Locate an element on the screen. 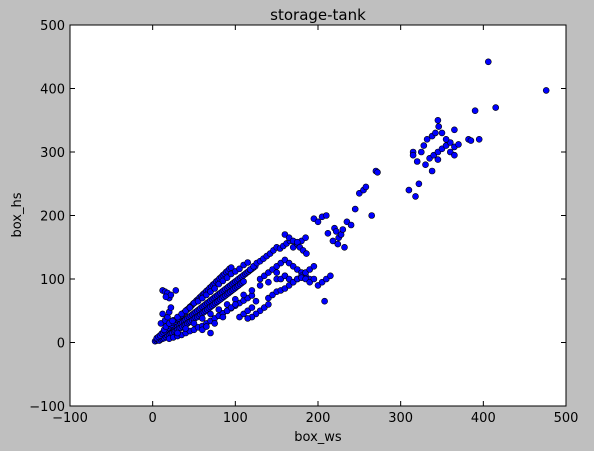  x-tick-label: 300 is located at coordinates (400, 418).